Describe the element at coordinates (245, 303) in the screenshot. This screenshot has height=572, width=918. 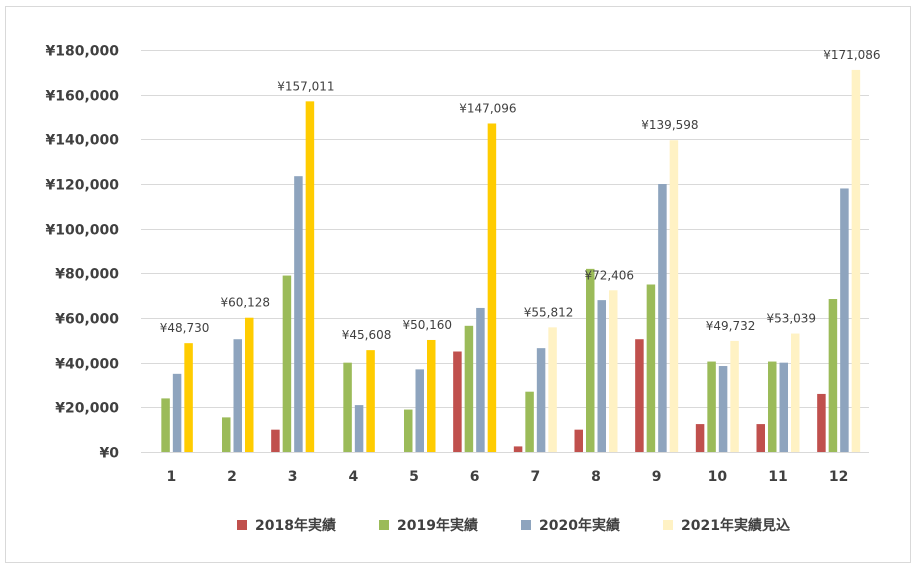
I see `data-label: ¥60,128` at that location.